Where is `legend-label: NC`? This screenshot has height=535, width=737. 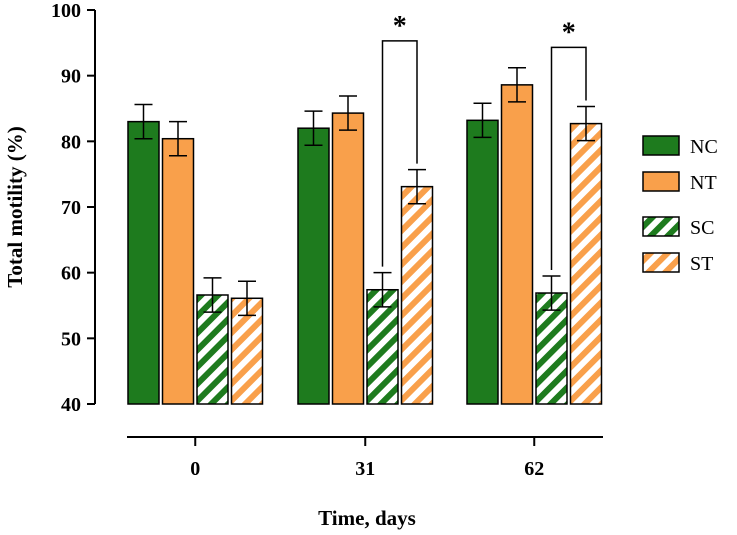 legend-label: NC is located at coordinates (704, 147).